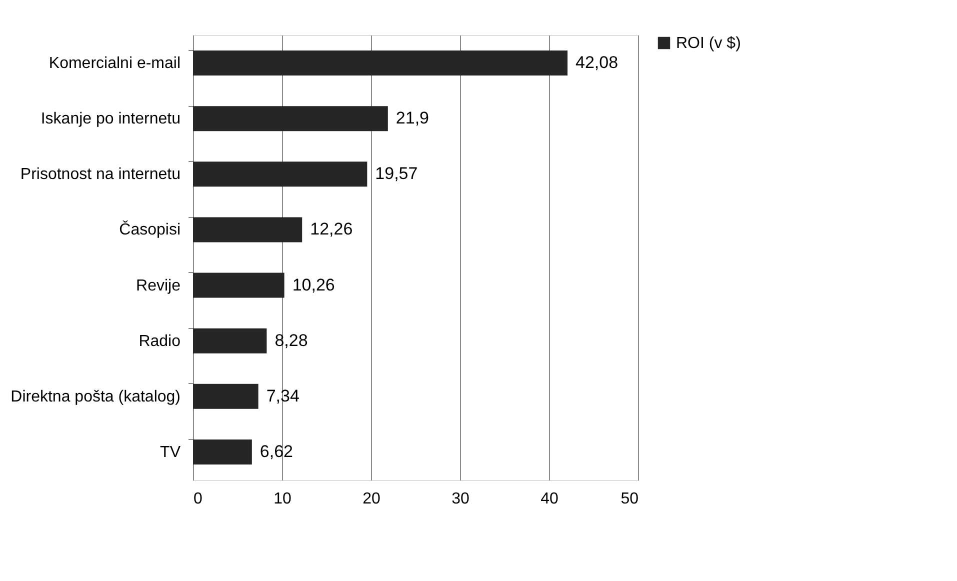 The image size is (957, 581). What do you see at coordinates (291, 340) in the screenshot?
I see `text: 8,28` at bounding box center [291, 340].